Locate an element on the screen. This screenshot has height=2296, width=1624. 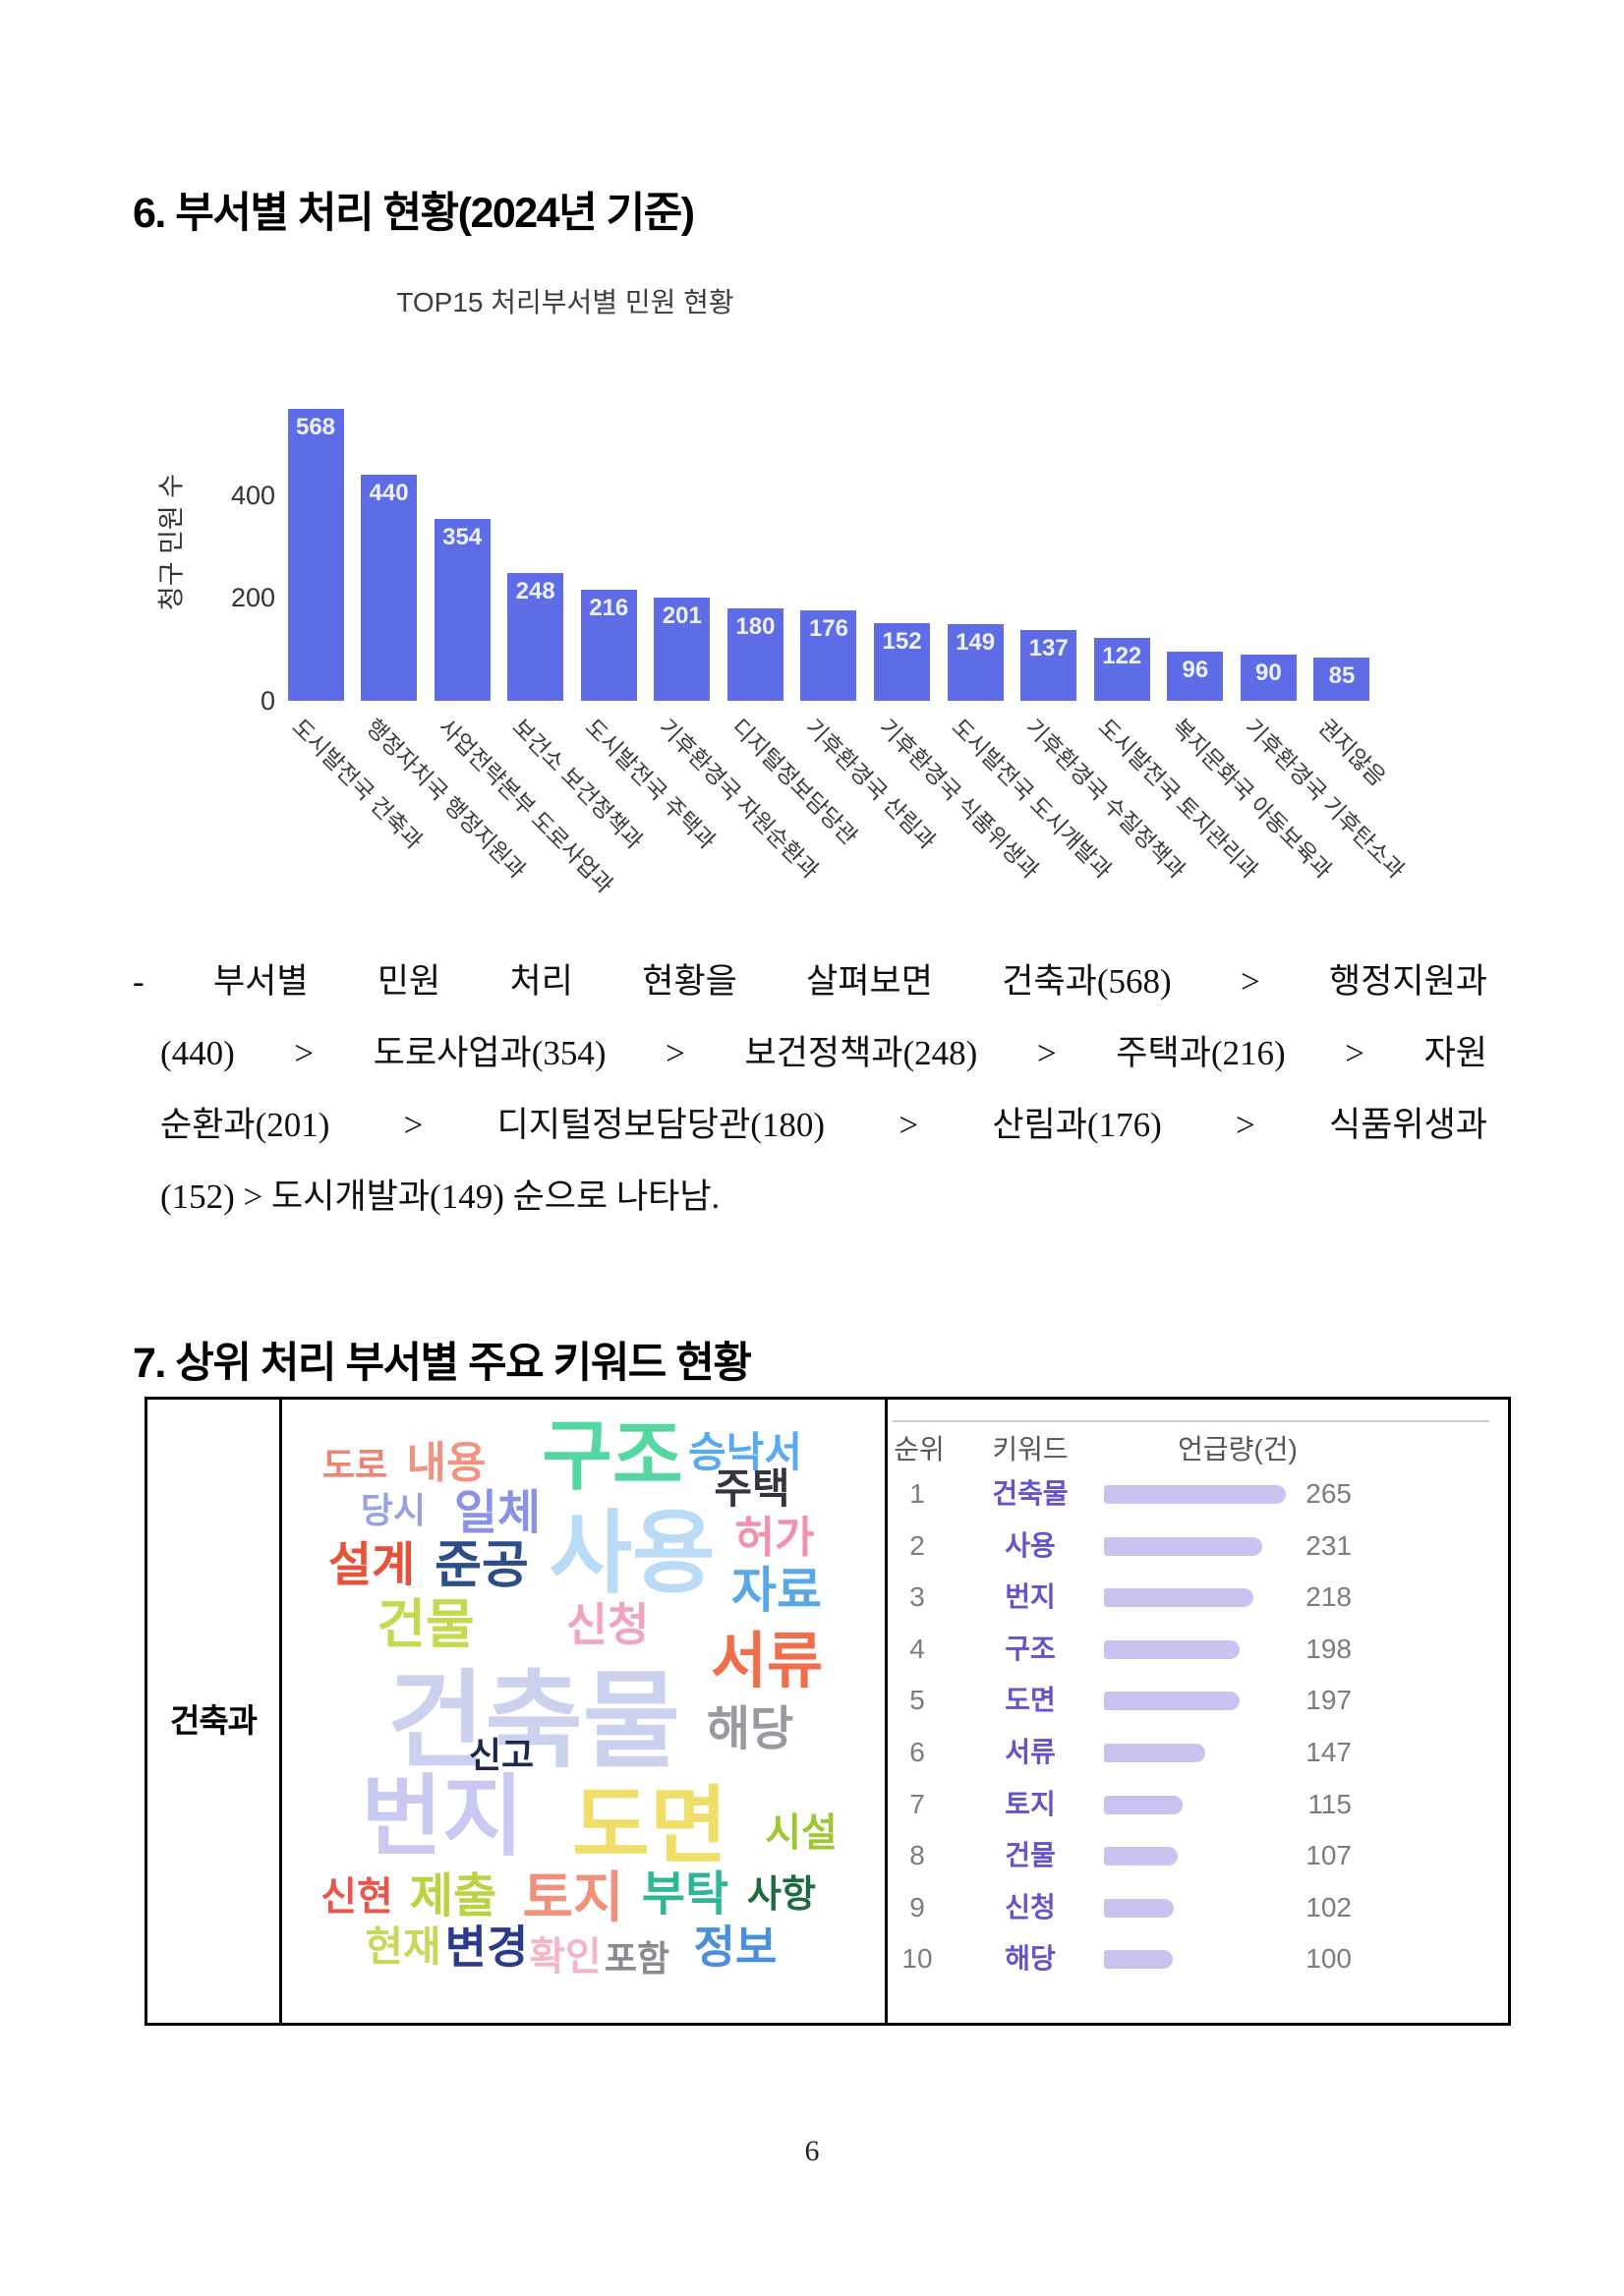
count-value: 198 is located at coordinates (1328, 1648).